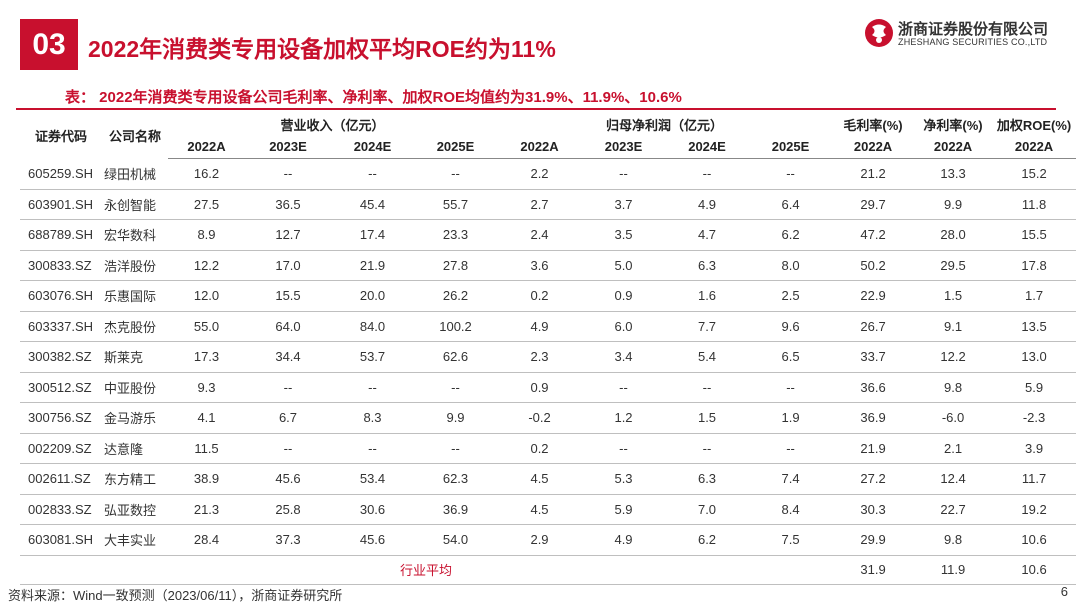 The image size is (1080, 608). What do you see at coordinates (953, 235) in the screenshot?
I see `cell-value: 28.0` at bounding box center [953, 235].